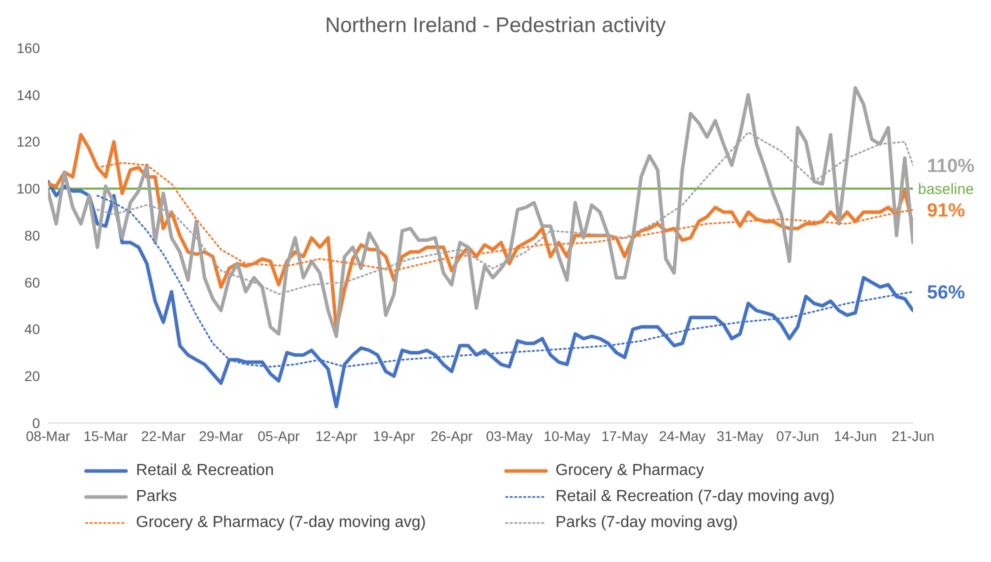 The image size is (991, 562). Describe the element at coordinates (798, 436) in the screenshot. I see `x-tick-label: 07-Jun` at that location.